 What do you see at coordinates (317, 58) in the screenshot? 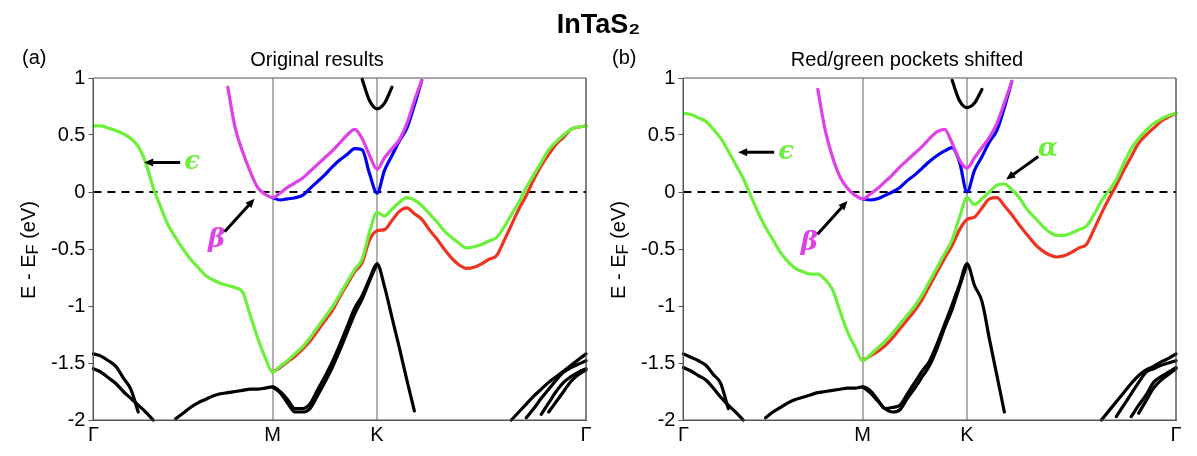
I see `chart-title: Original results` at bounding box center [317, 58].